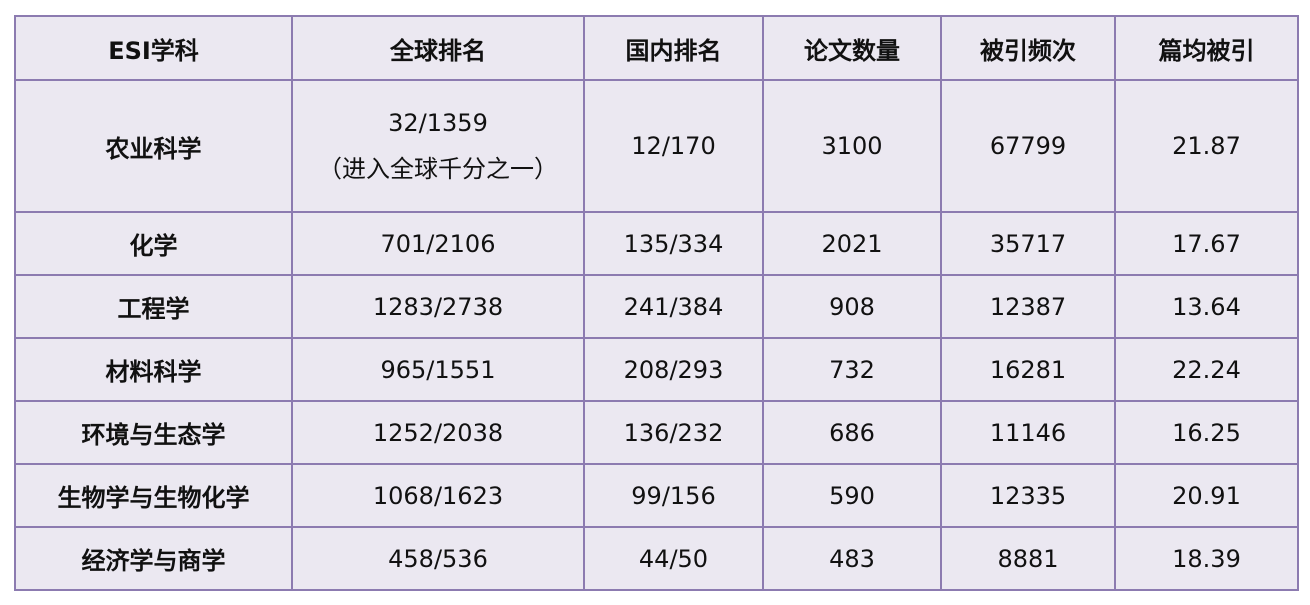 Image resolution: width=1310 pixels, height=605 pixels. I want to click on header-subject: ESI学科, so click(153, 48).